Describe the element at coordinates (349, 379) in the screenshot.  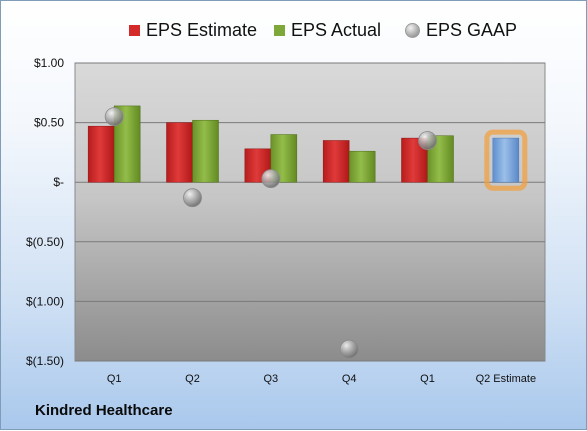
I see `x-tick-label: Q4` at that location.